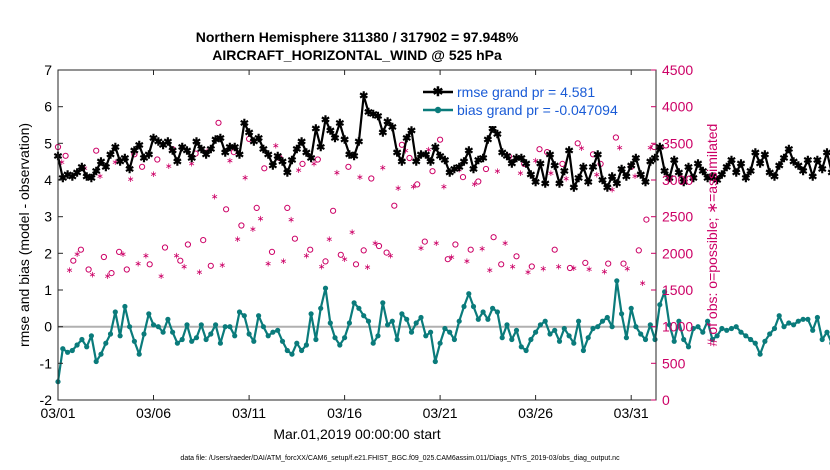 The image size is (830, 470). I want to click on y-left-tick-label: 1, so click(48, 290).